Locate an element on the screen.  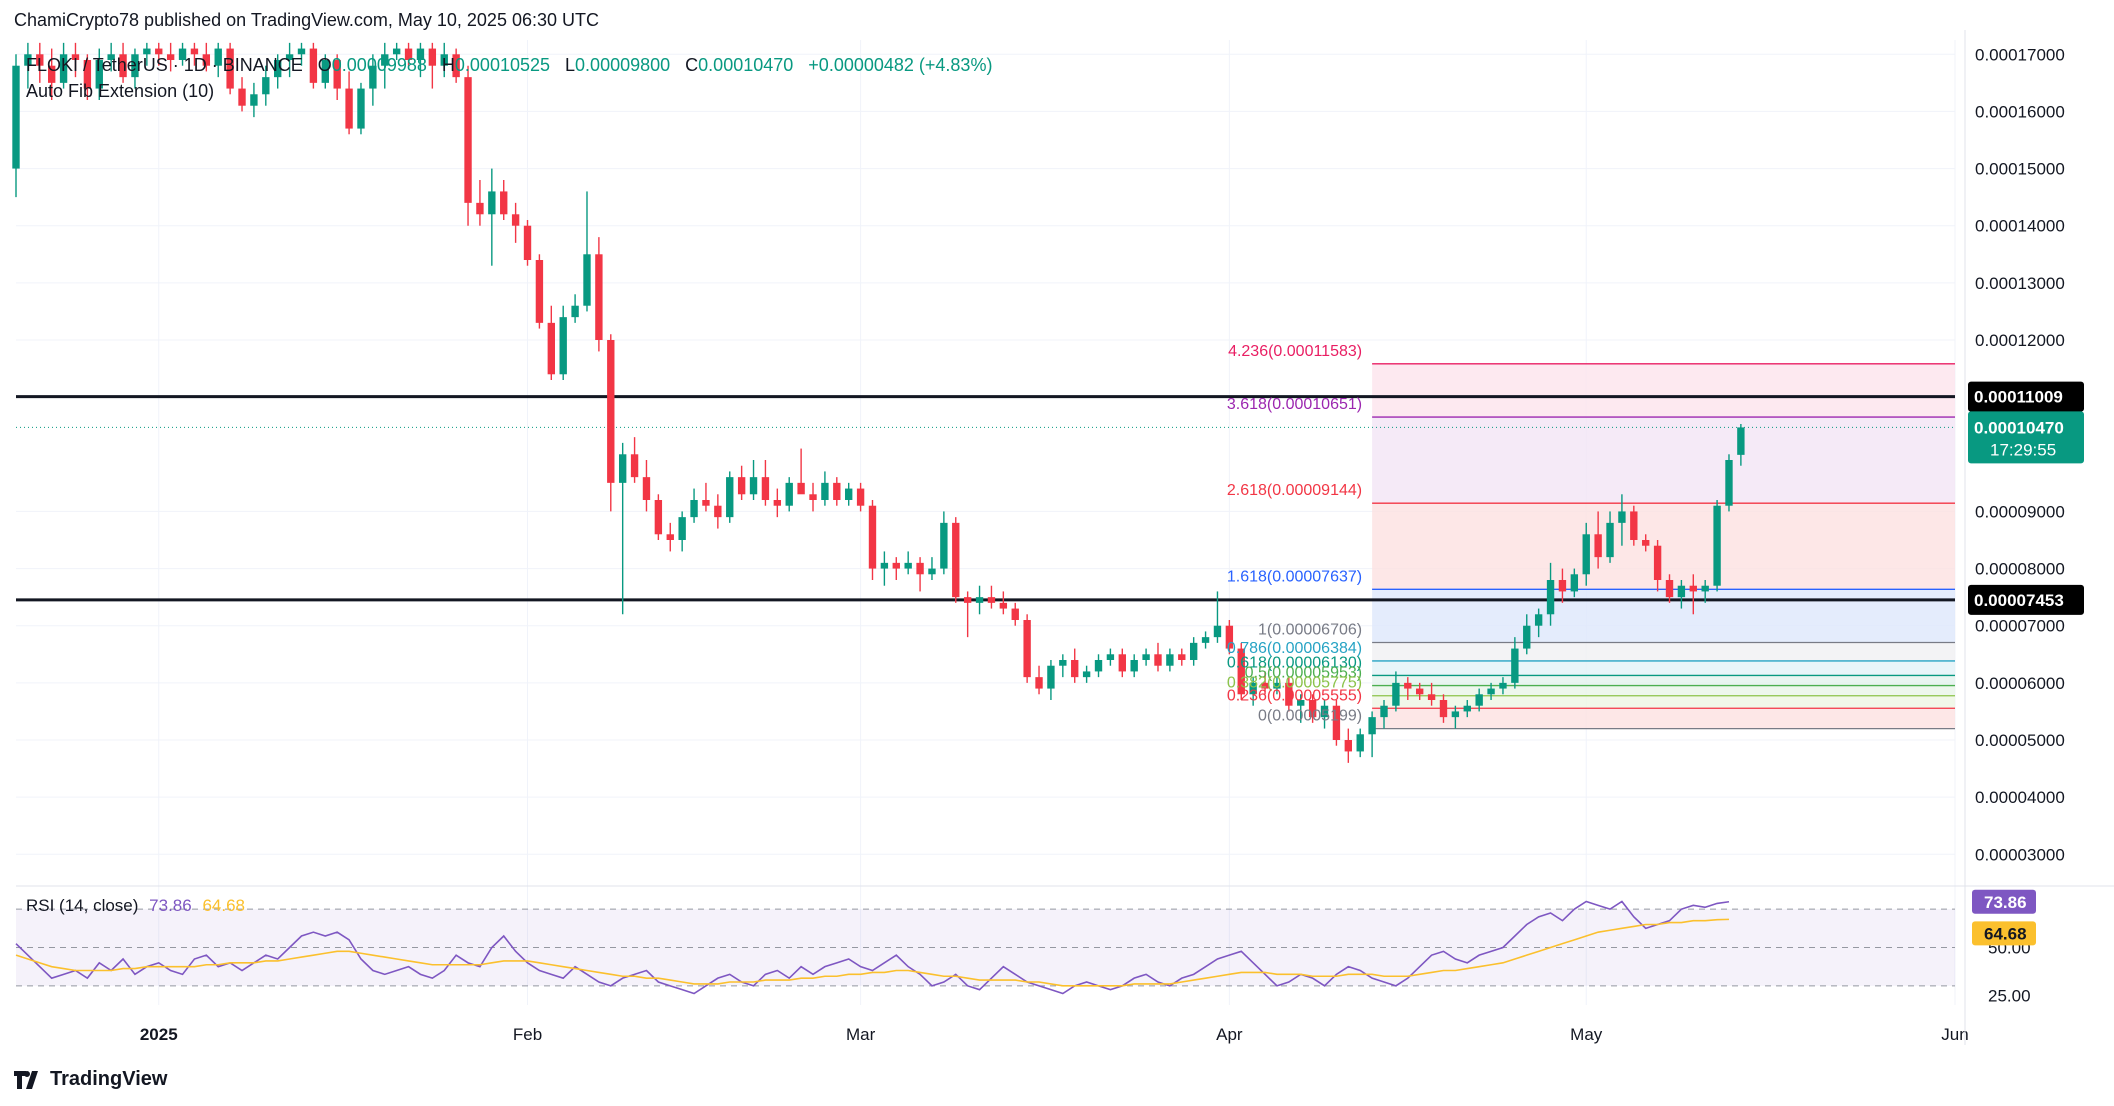
fib-label-1: 1(0.00006706) is located at coordinates (1310, 630).